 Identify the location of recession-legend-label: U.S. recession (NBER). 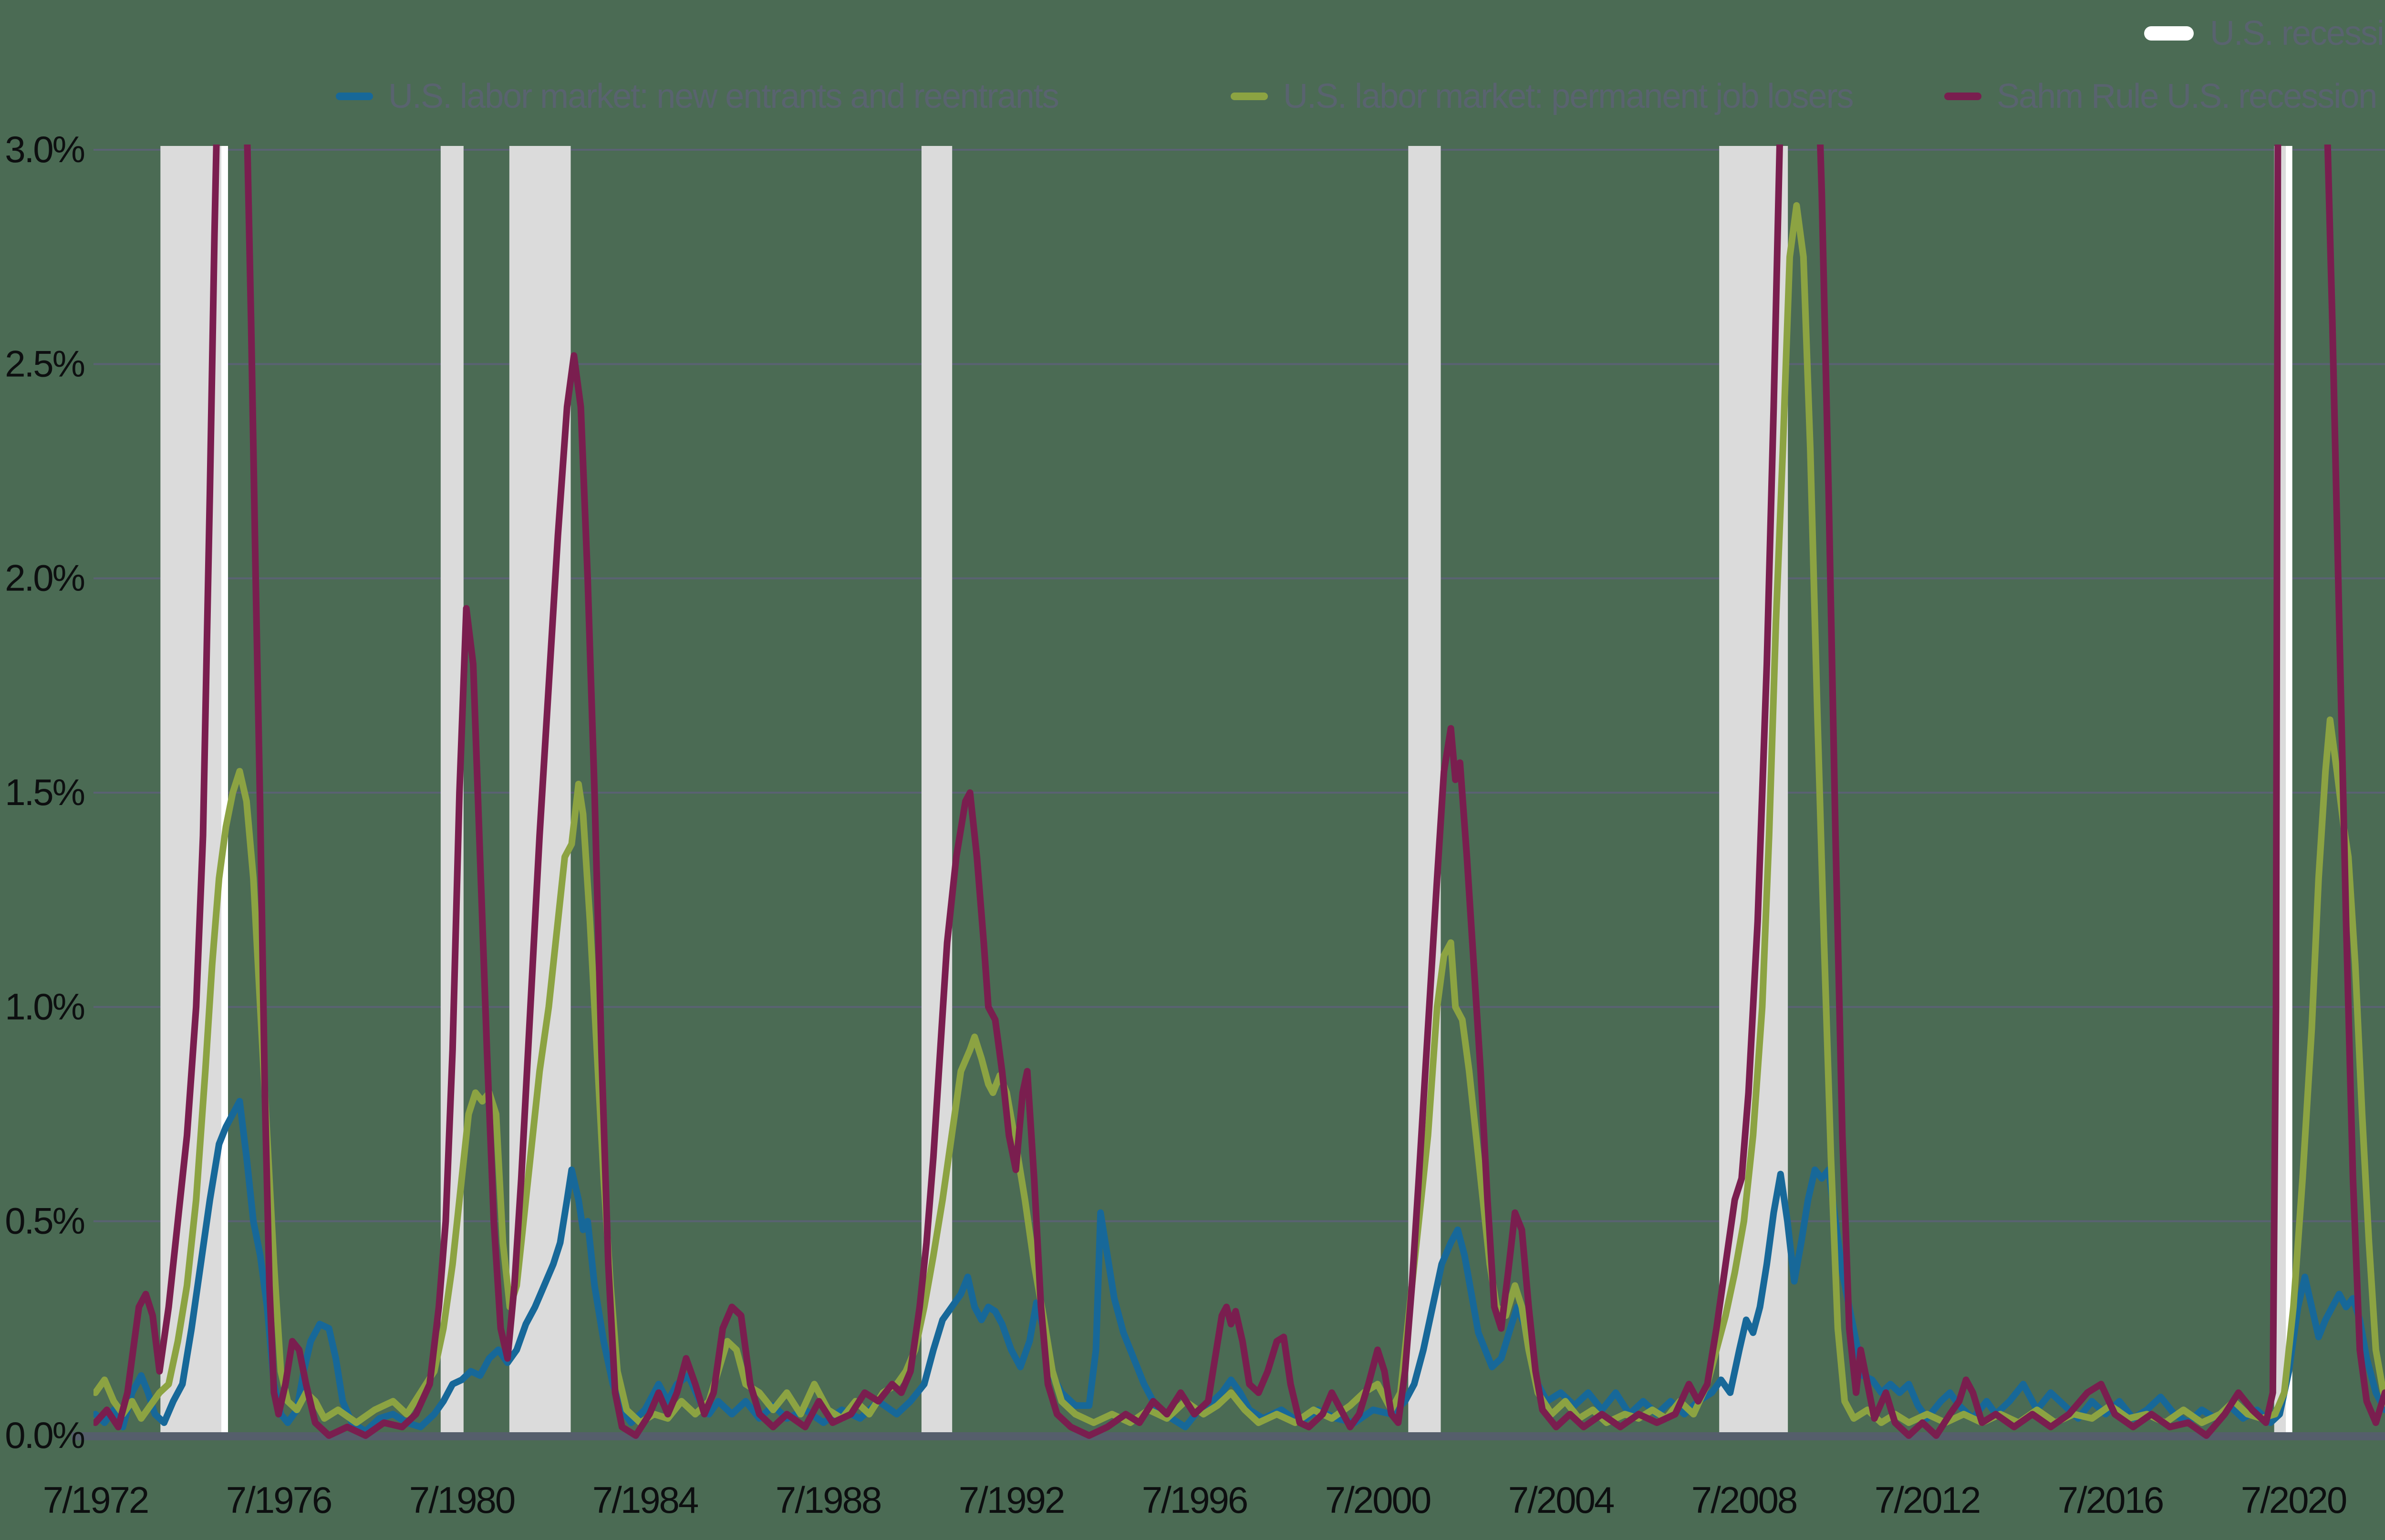
(2297, 33).